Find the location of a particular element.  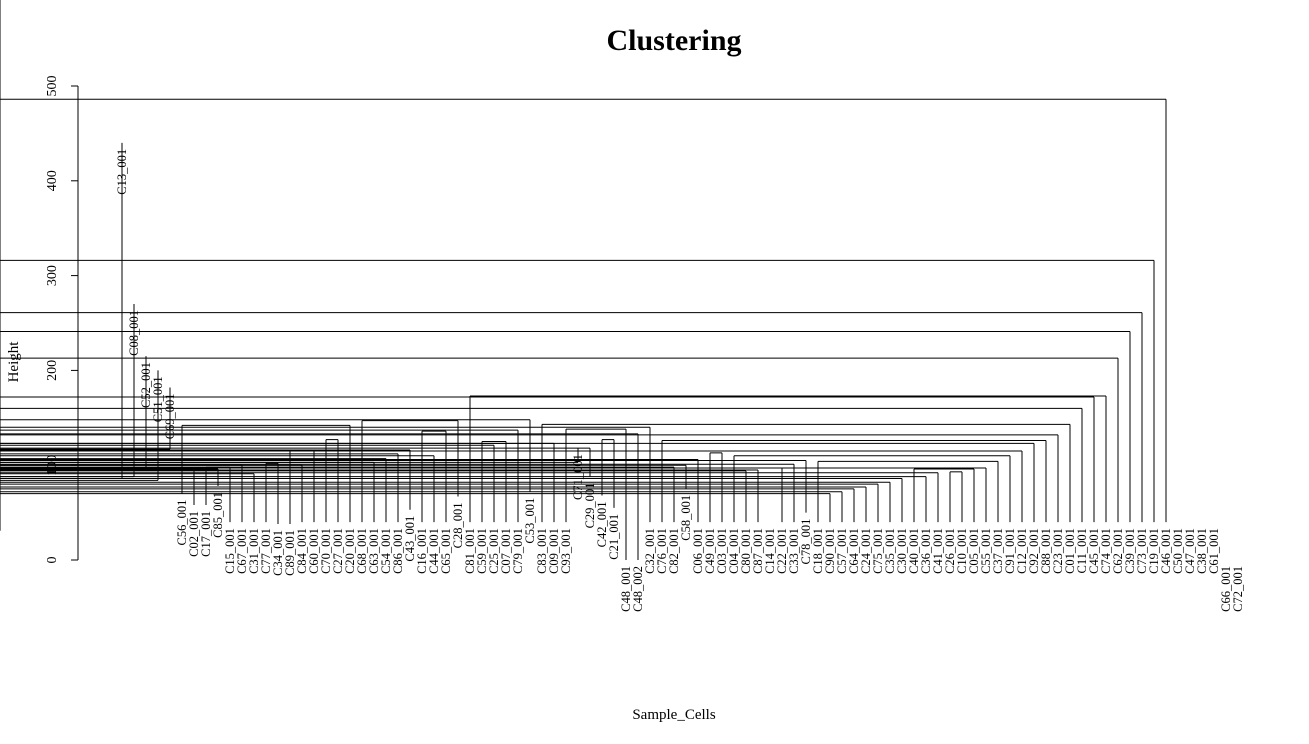

leaf-label: C22_001 is located at coordinates (782, 551).